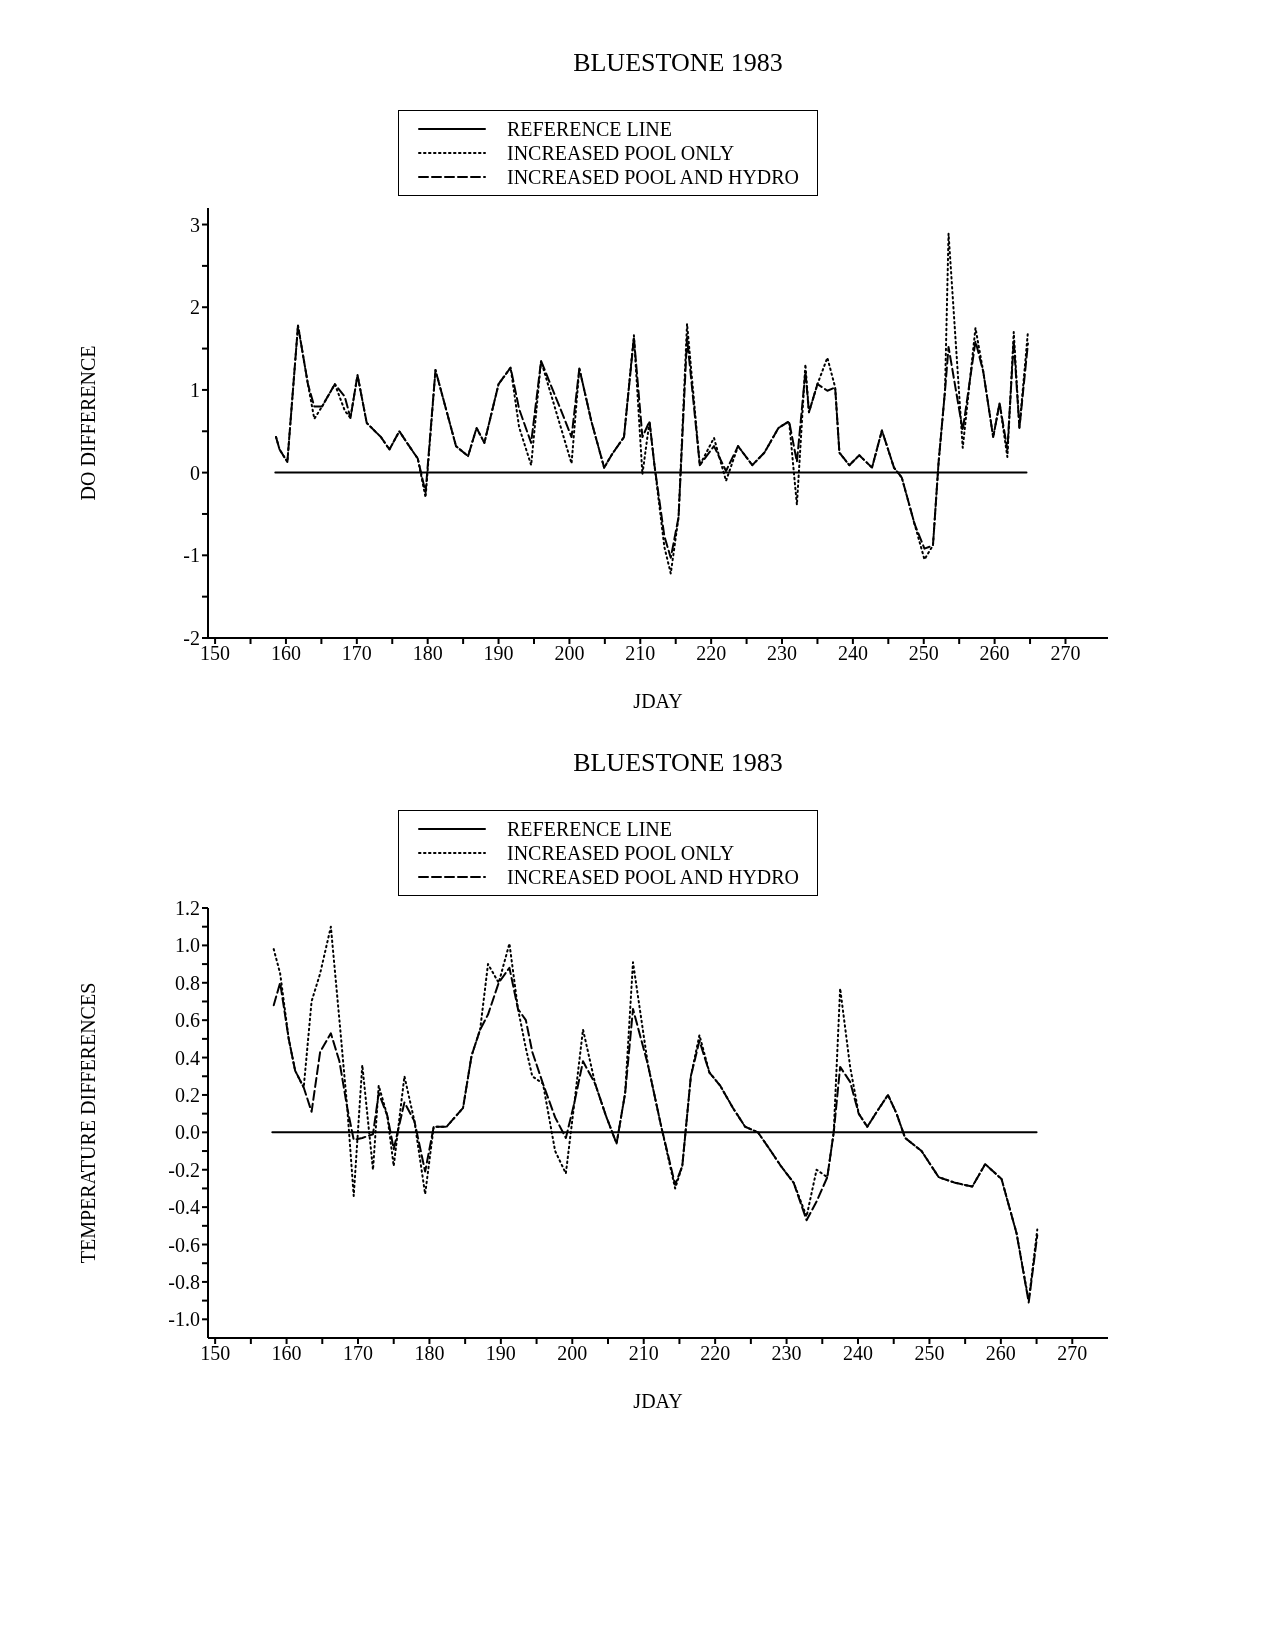  I want to click on y-tick-label: 0.0, so click(187, 1132).